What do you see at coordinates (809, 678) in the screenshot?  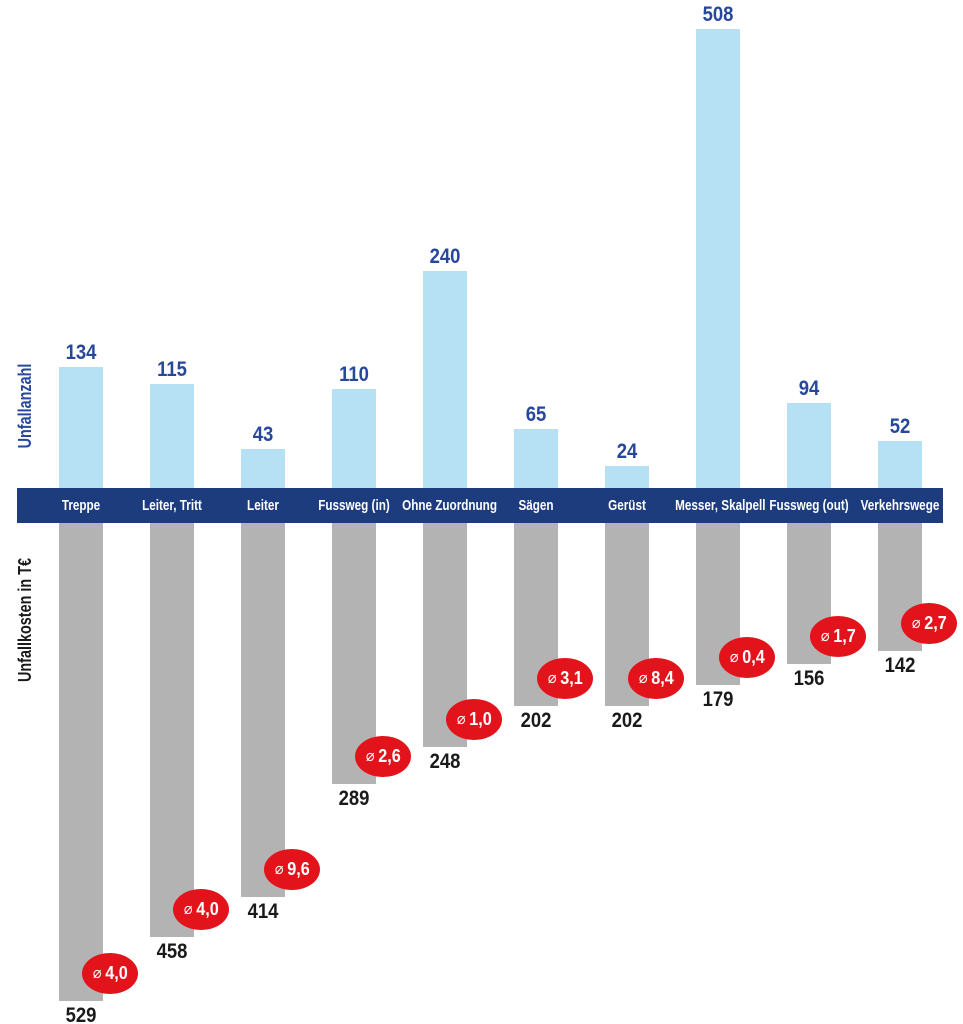 I see `cost-value: 156` at bounding box center [809, 678].